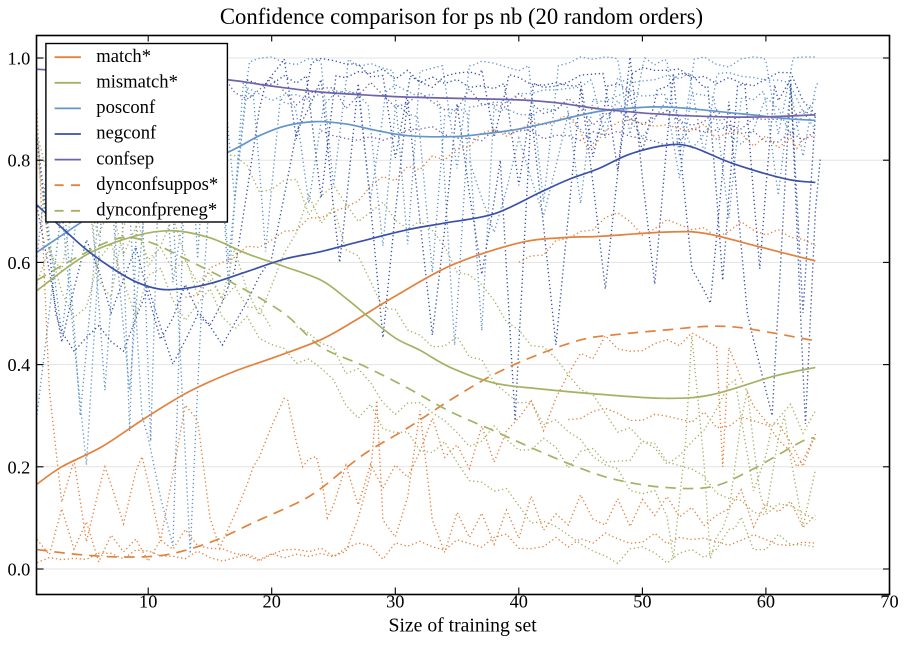 The image size is (906, 649). I want to click on svg-text: posconf, so click(126, 107).